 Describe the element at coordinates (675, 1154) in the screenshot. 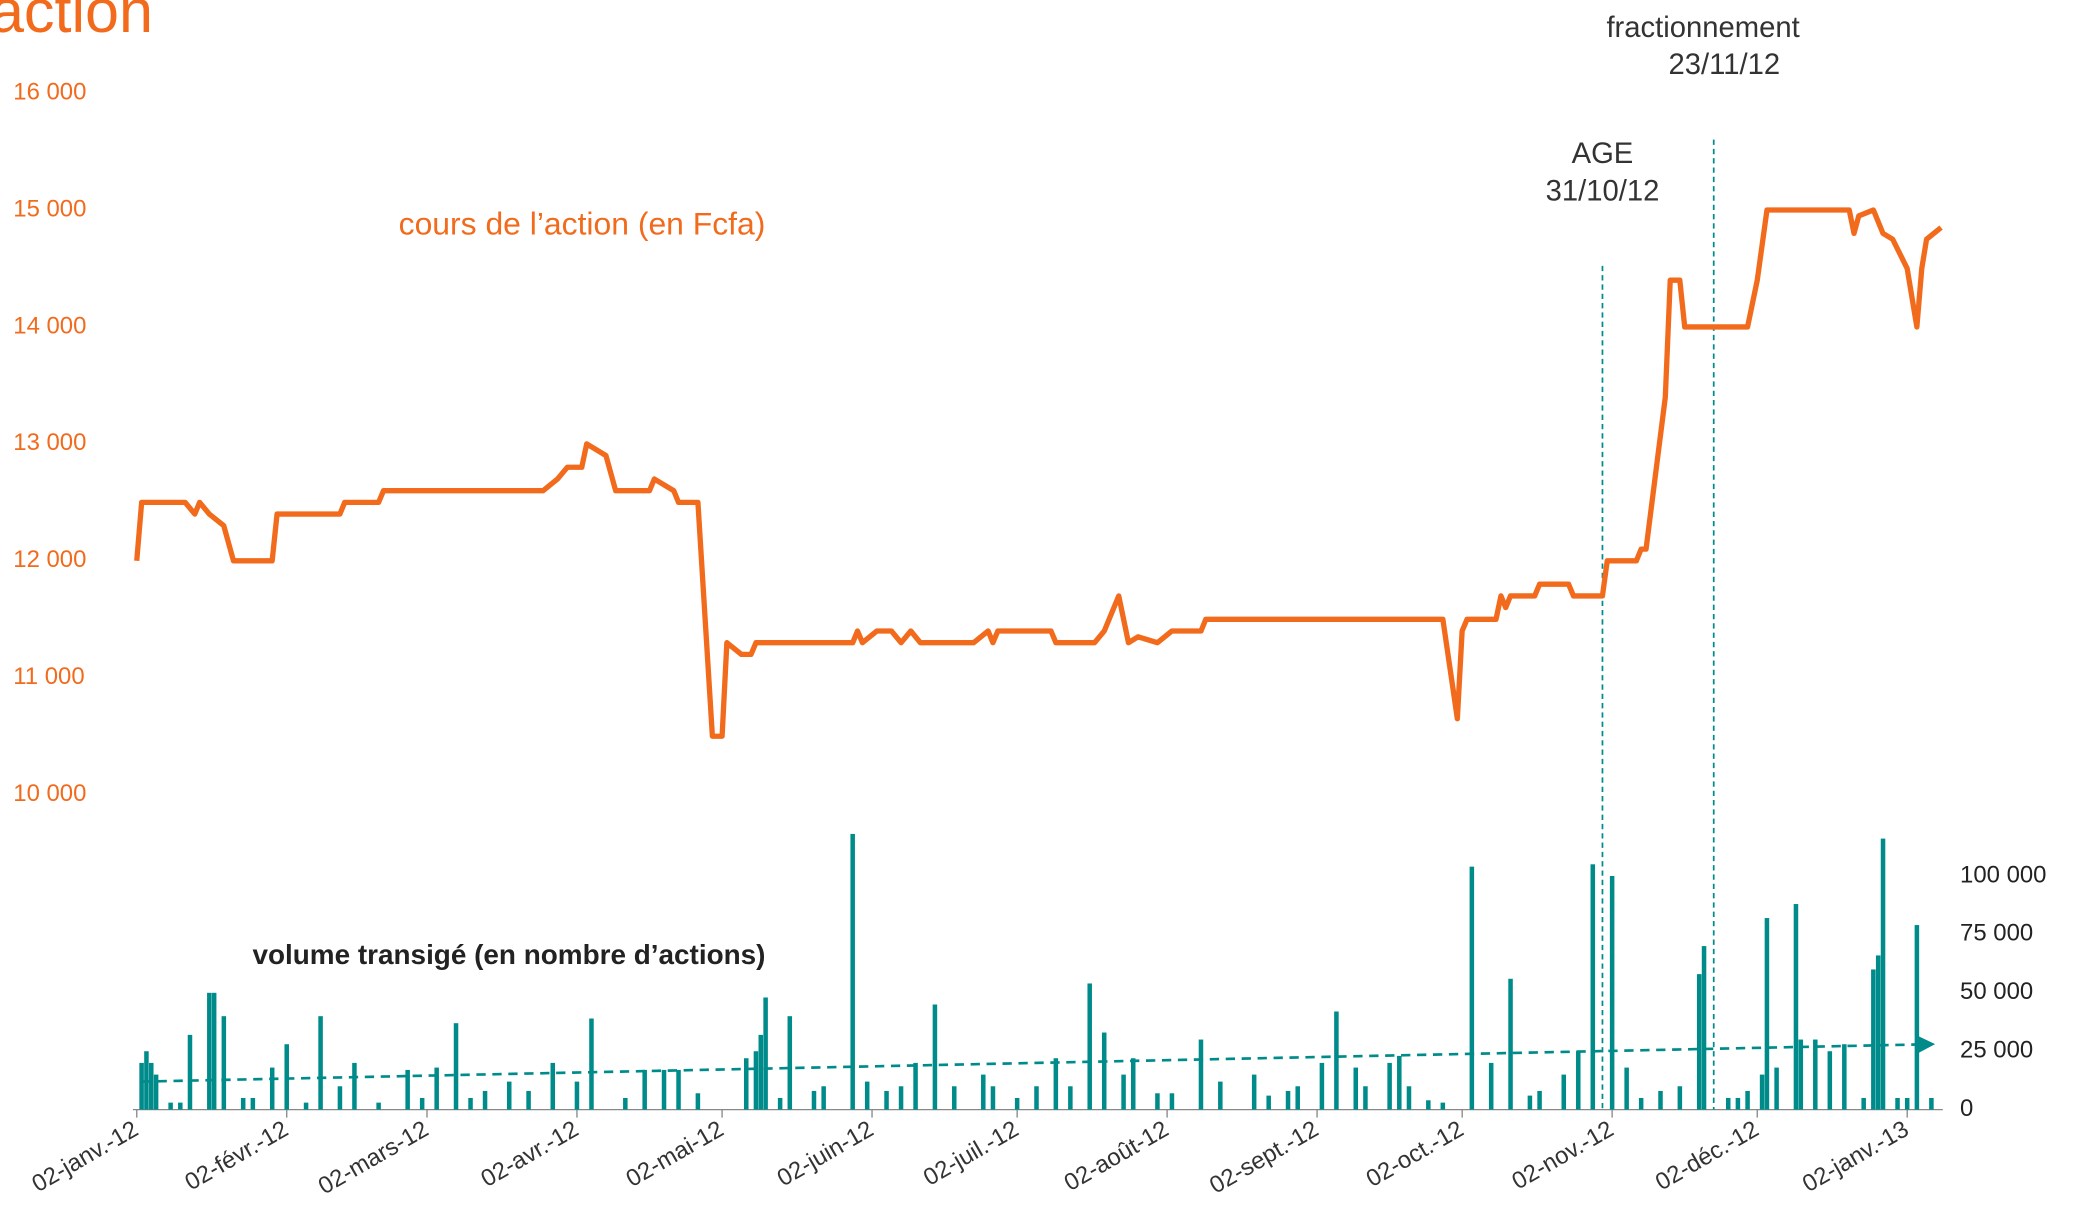

I see `x-tick-label: 02-mai-12` at that location.